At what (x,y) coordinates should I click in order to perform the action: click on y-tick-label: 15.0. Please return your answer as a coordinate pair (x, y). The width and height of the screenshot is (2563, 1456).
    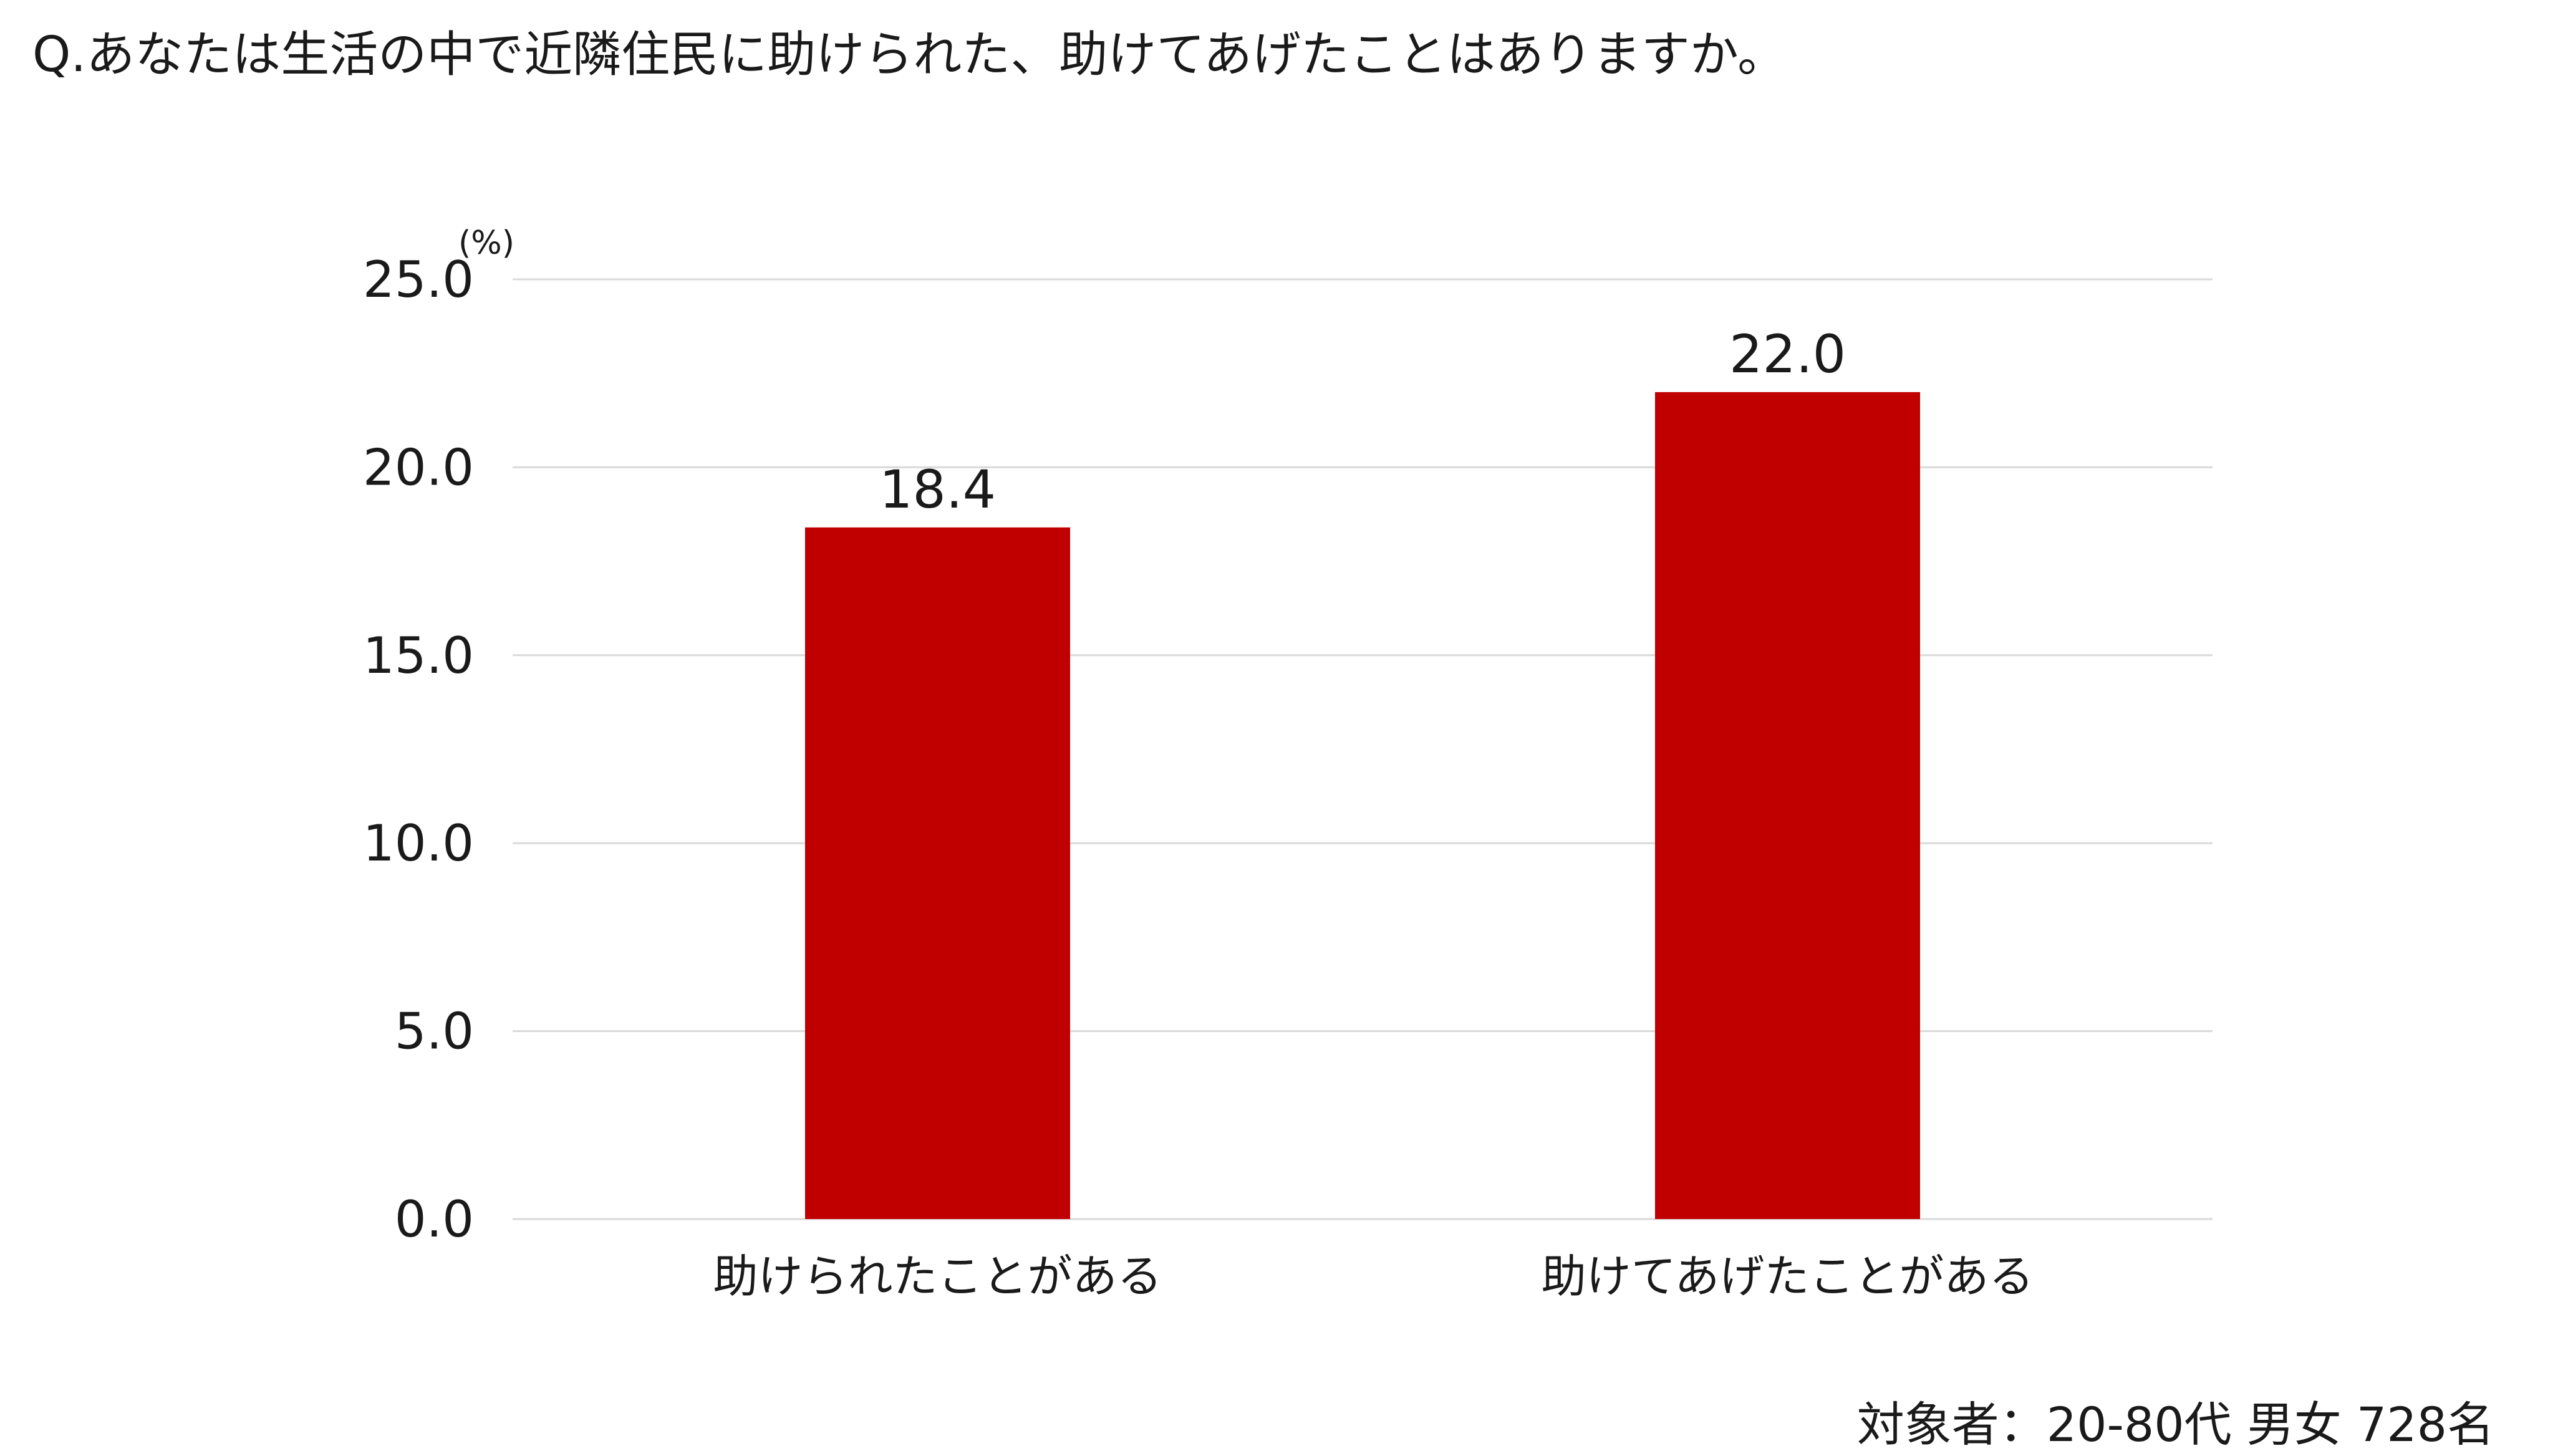
    Looking at the image, I should click on (418, 656).